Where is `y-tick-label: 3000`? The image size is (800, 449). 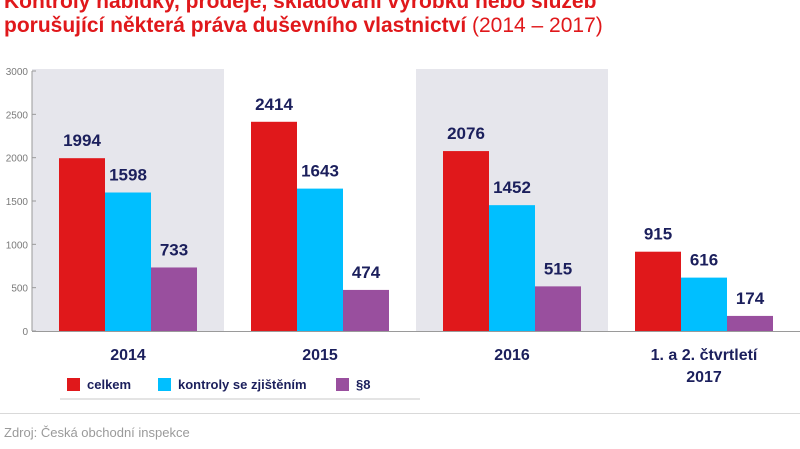
y-tick-label: 3000 is located at coordinates (17, 72).